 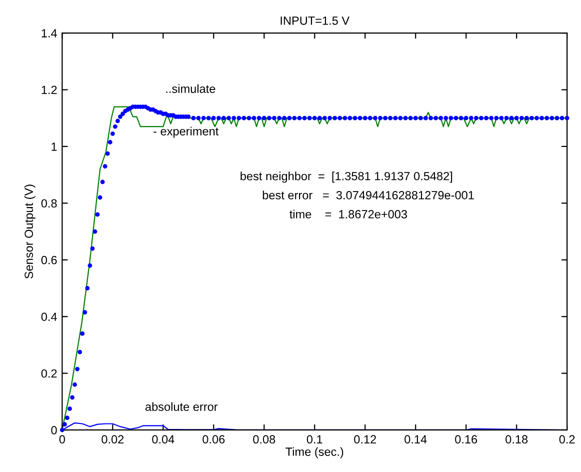 What do you see at coordinates (163, 439) in the screenshot?
I see `x-tick-label: 0.04` at bounding box center [163, 439].